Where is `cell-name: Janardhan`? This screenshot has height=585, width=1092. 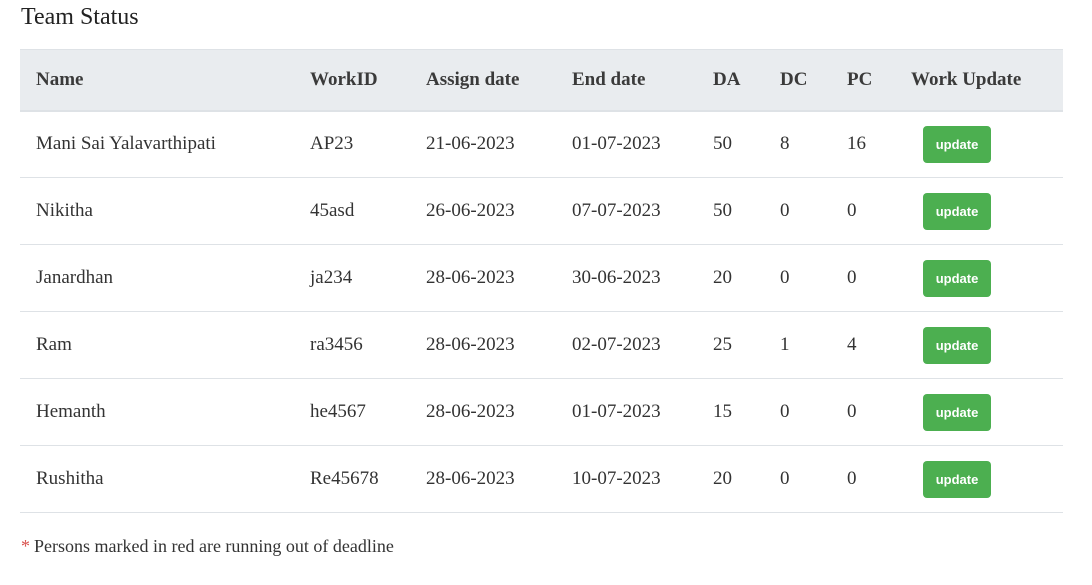
cell-name: Janardhan is located at coordinates (75, 277).